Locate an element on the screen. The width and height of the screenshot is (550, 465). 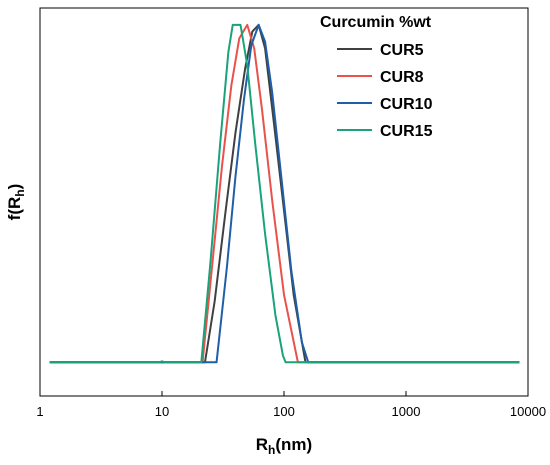
x-tick-label: 1000 is located at coordinates (406, 411).